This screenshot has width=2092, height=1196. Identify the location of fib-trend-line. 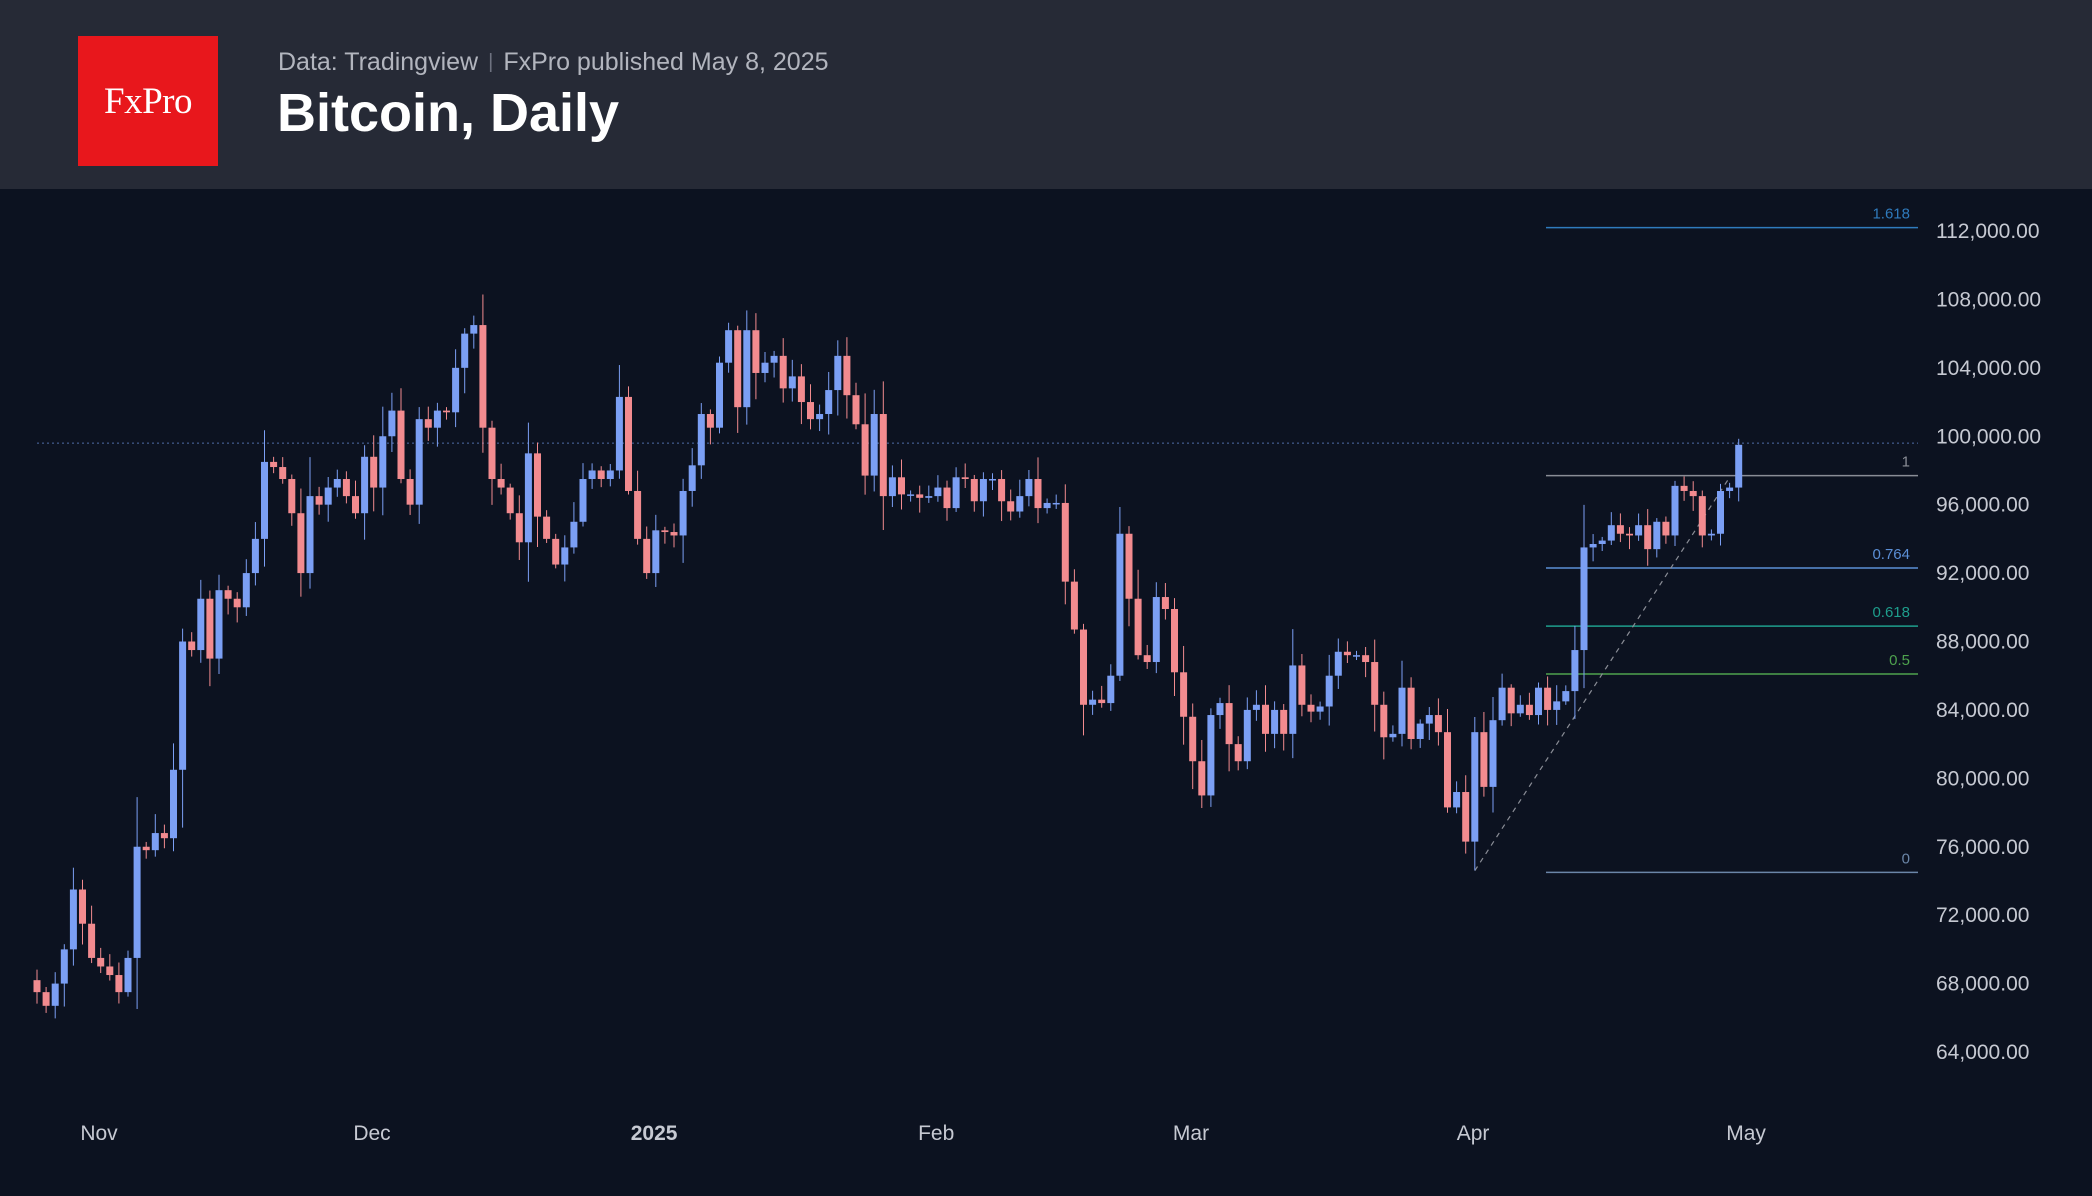
(1602, 674).